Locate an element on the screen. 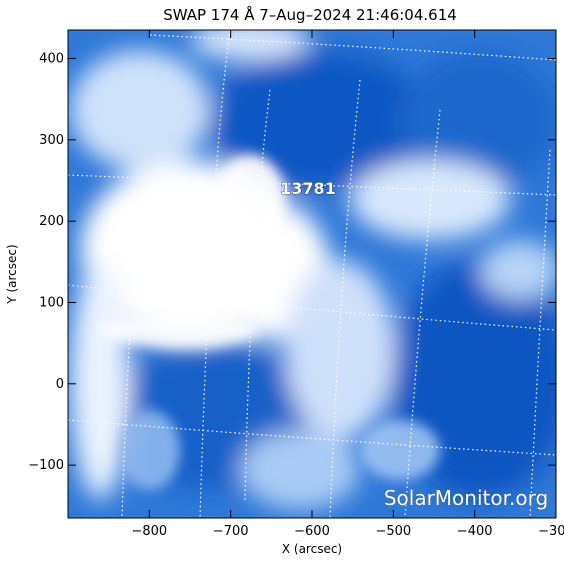  active-region-label: 13781 is located at coordinates (308, 188).